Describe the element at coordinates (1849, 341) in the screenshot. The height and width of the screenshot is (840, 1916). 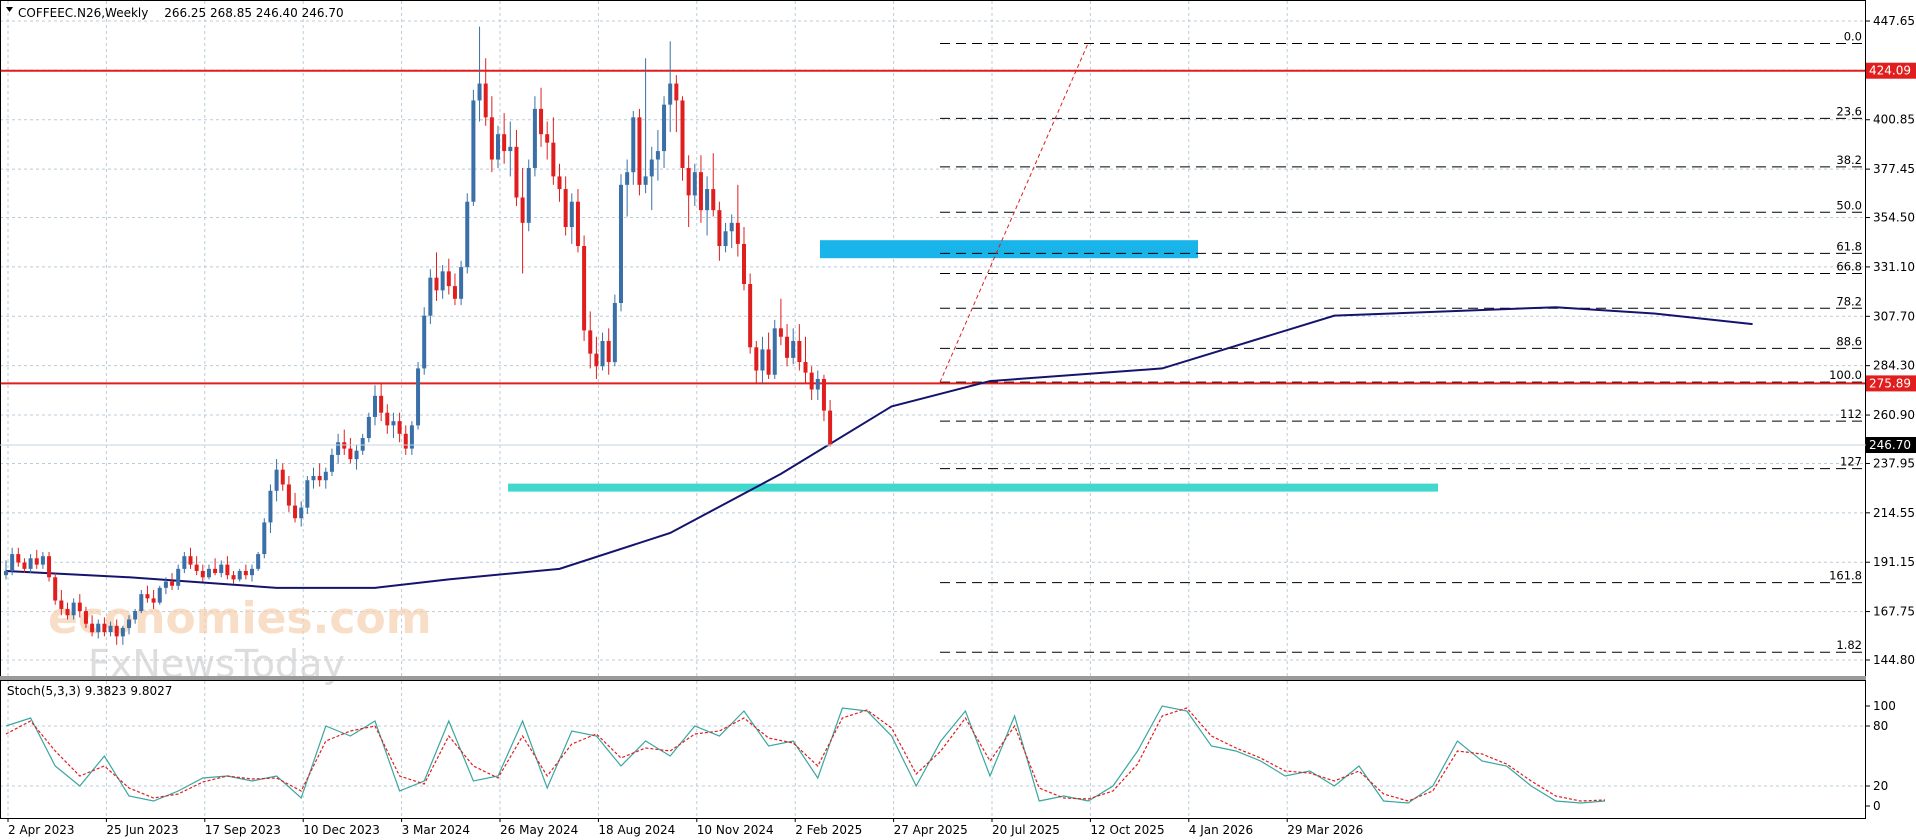
I see `fib-label: 88.6` at that location.